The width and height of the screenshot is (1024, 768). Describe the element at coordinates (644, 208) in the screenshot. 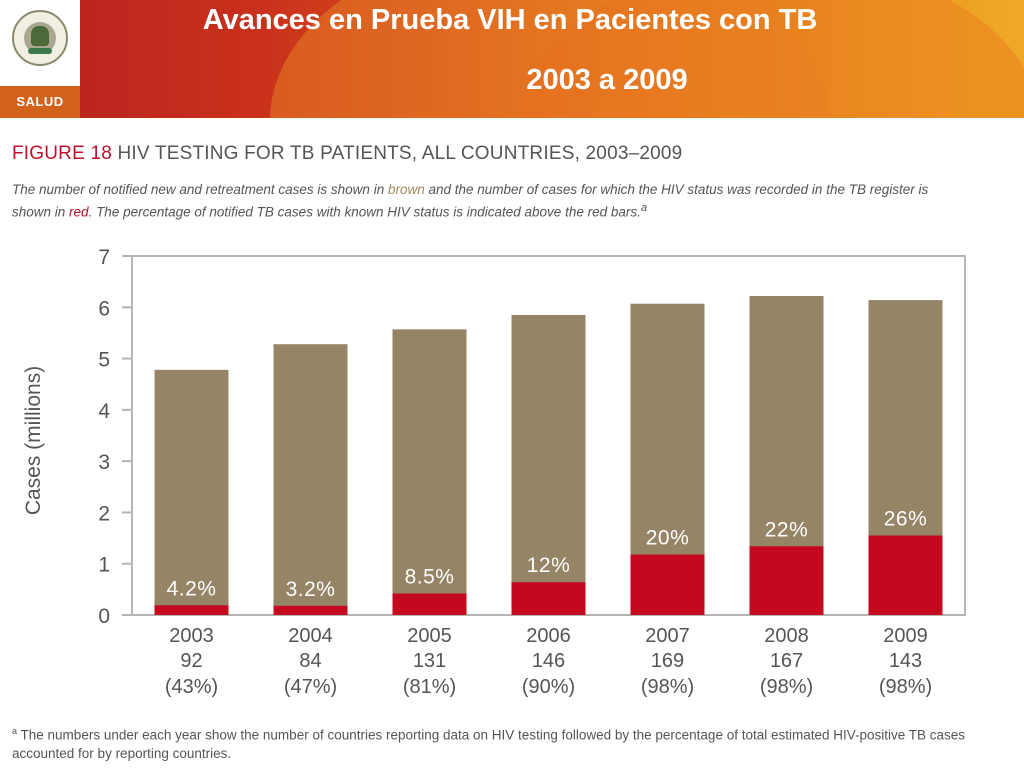

I see `caption-footnote-marker: a` at that location.